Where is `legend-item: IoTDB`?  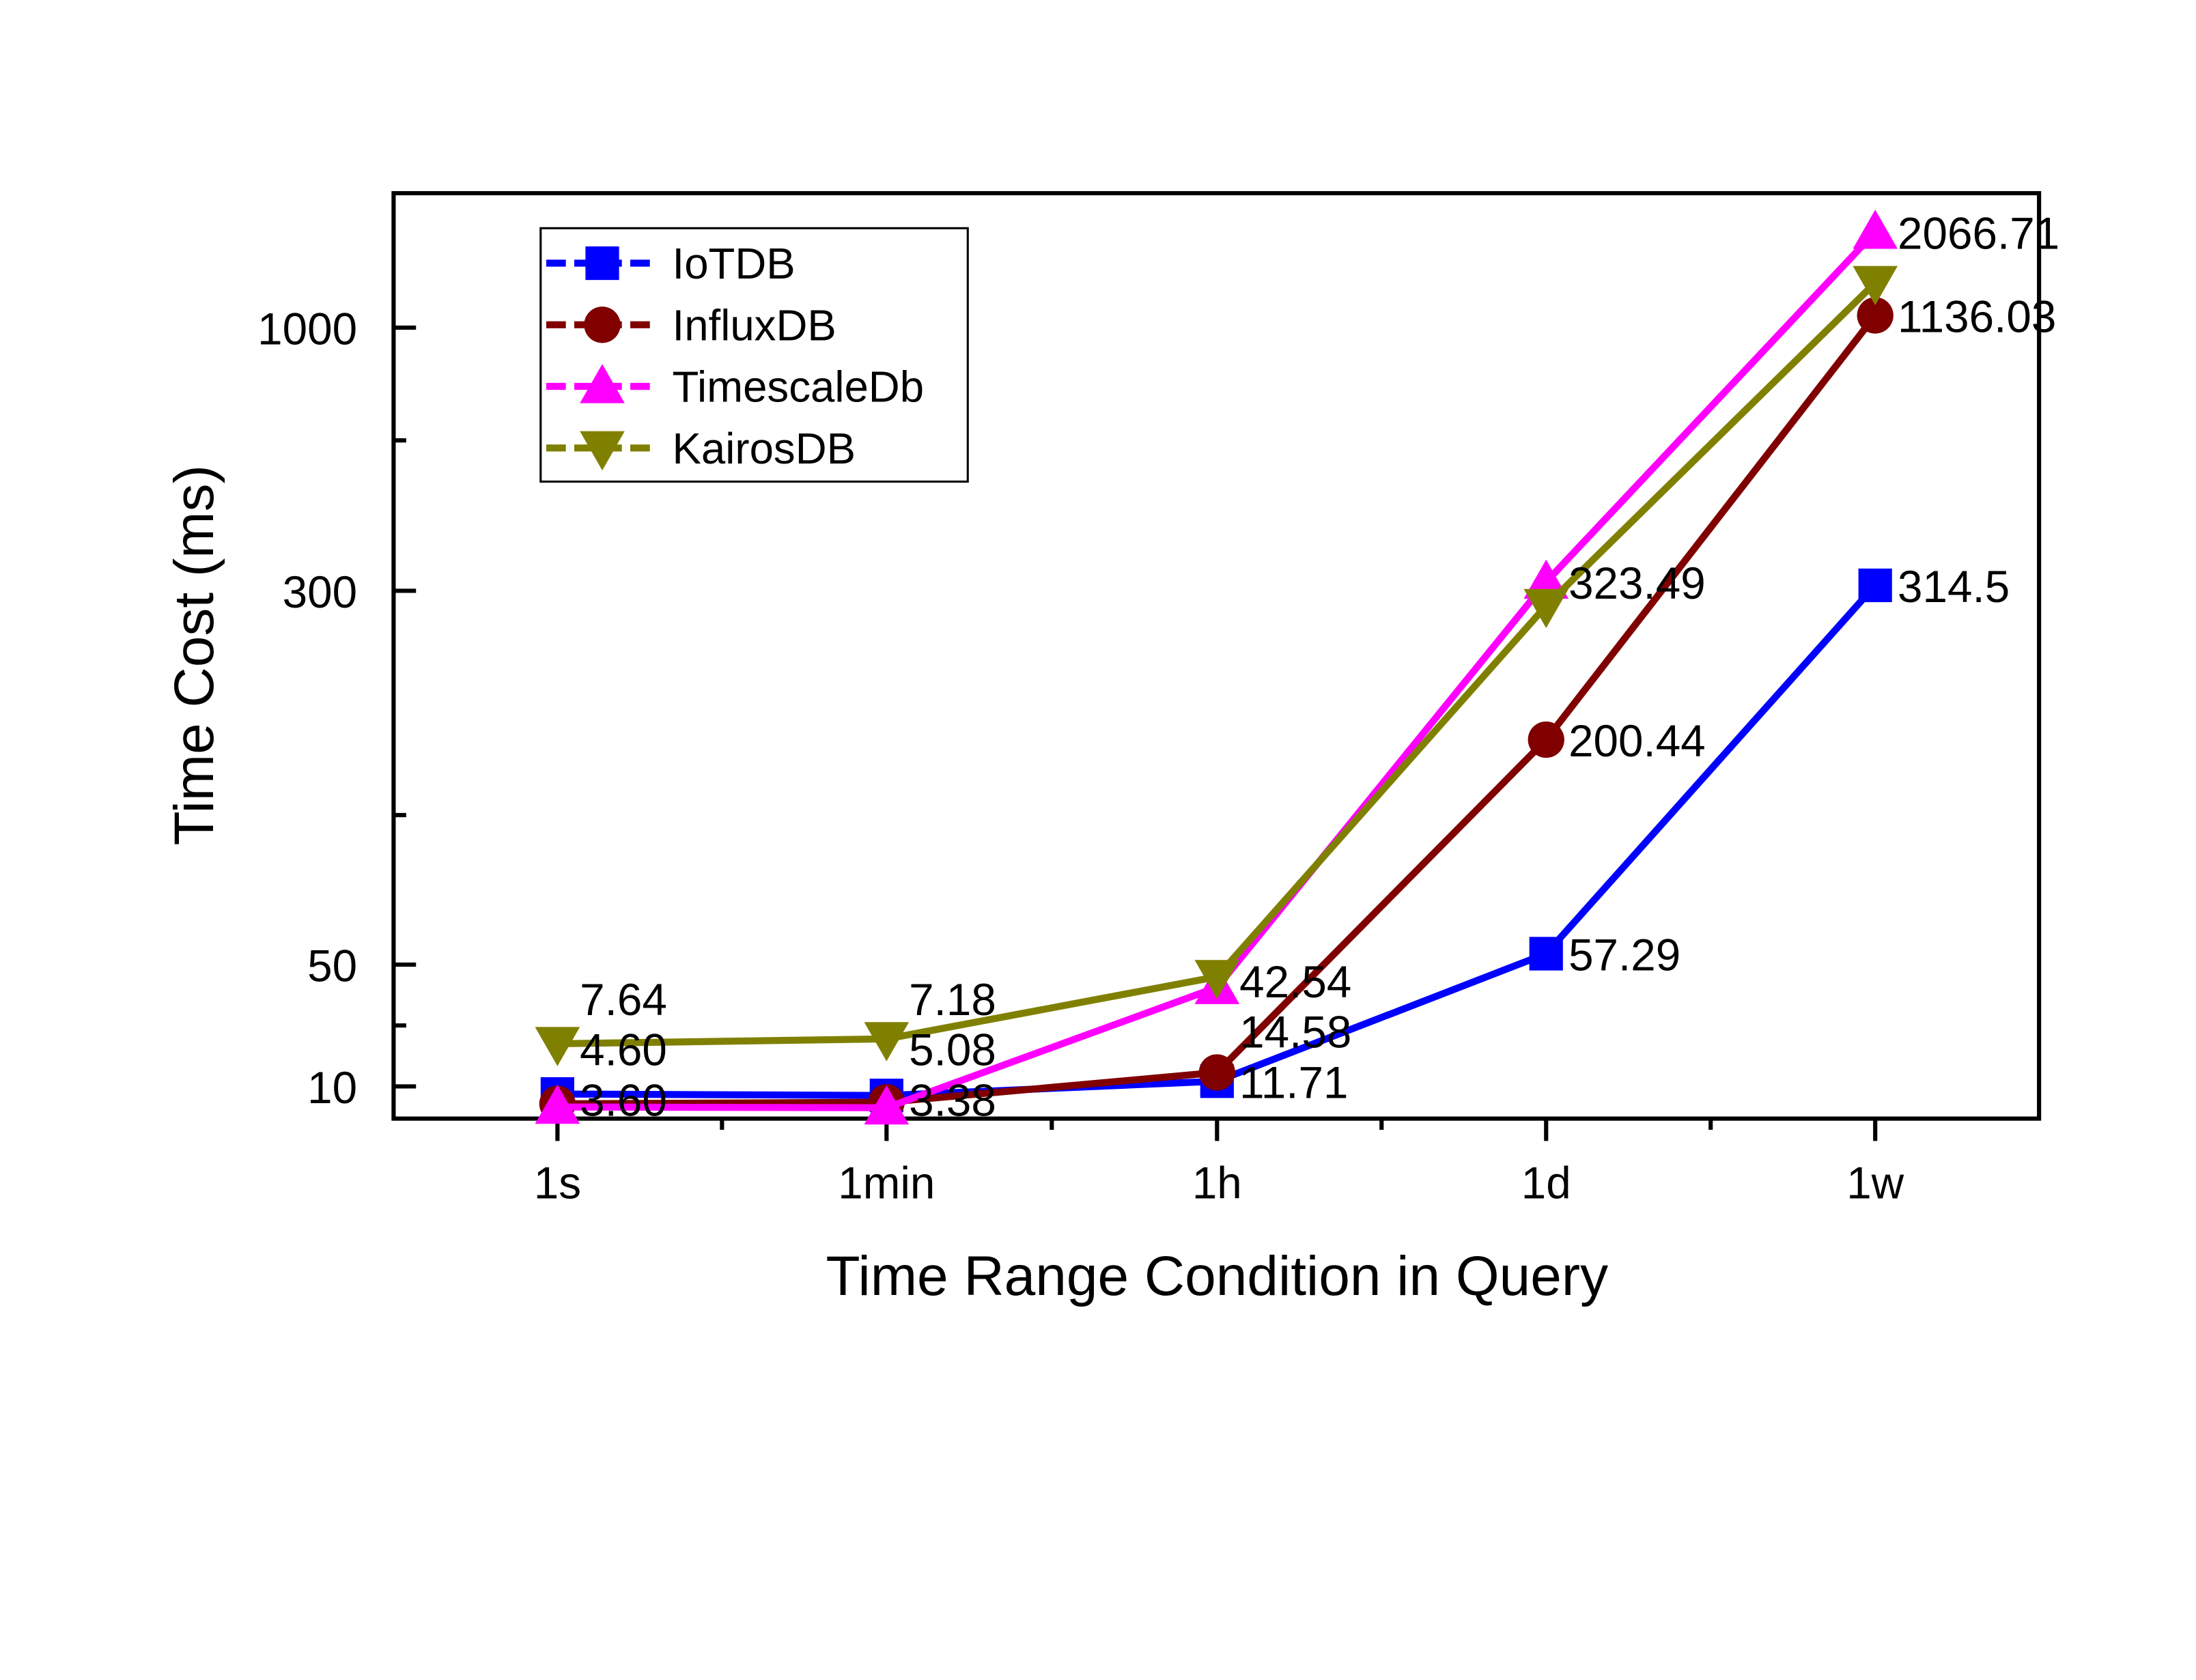 legend-item: IoTDB is located at coordinates (671, 264).